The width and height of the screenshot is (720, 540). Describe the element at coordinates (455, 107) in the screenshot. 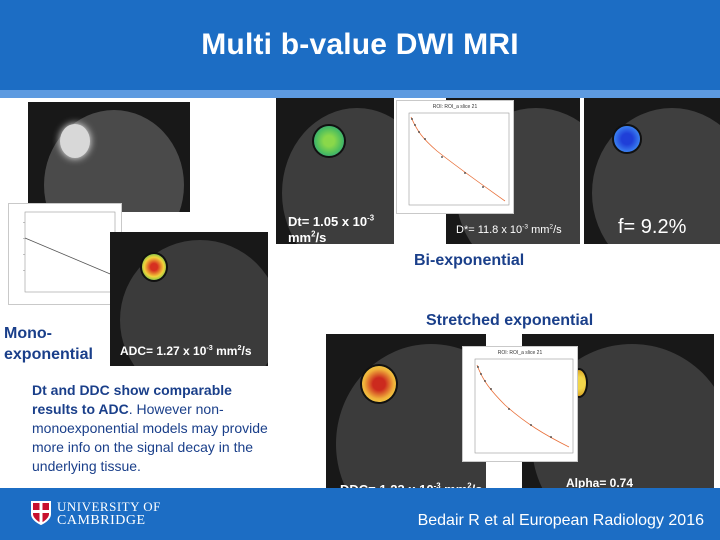

I see `bi-plot-title: ROI: ROI_a slice 21` at that location.